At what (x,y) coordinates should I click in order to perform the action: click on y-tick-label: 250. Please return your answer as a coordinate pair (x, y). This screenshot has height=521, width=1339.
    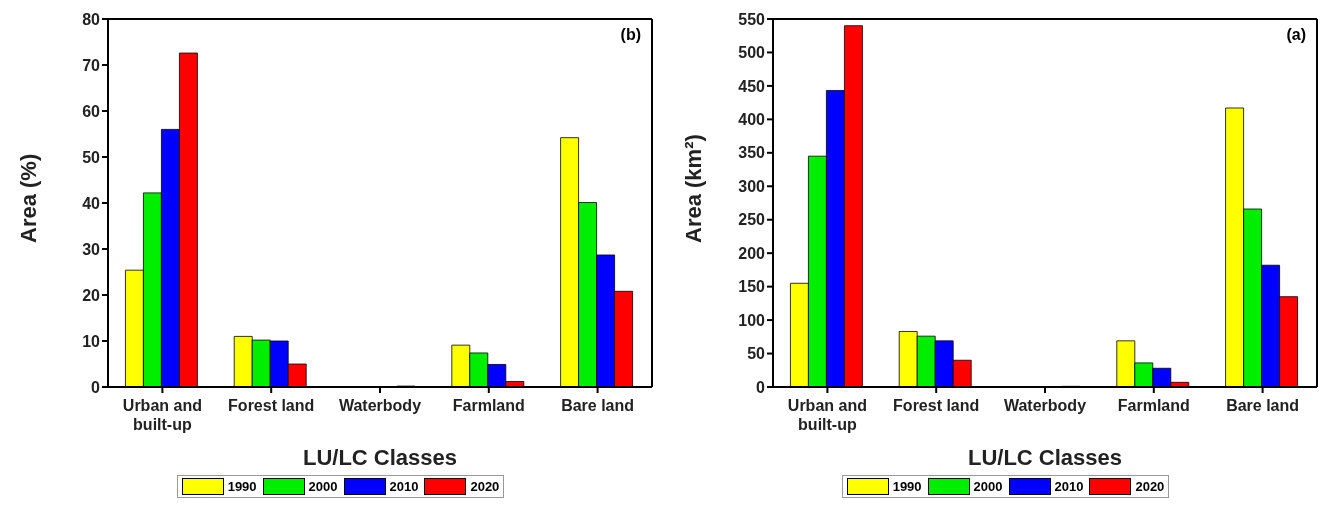
    Looking at the image, I should click on (752, 220).